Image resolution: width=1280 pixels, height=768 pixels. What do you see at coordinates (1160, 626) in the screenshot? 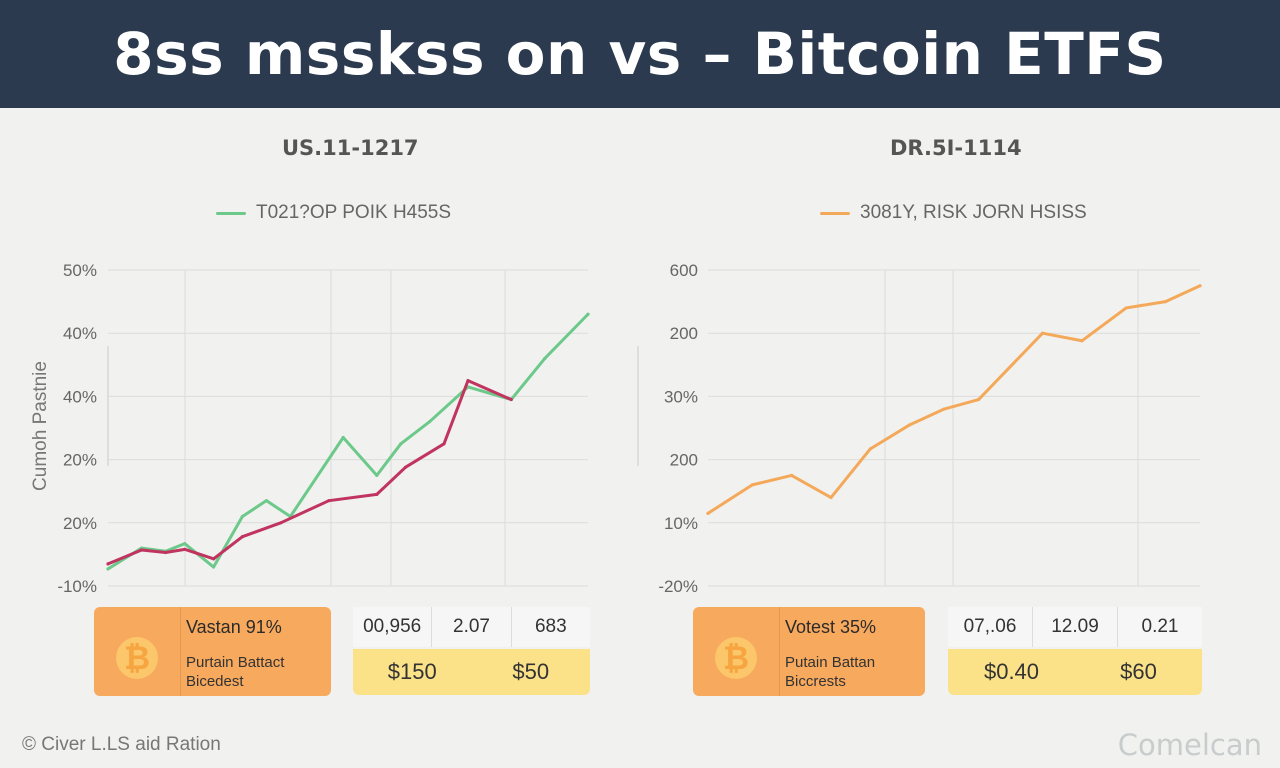
I see `metric-cell: 0.21` at bounding box center [1160, 626].